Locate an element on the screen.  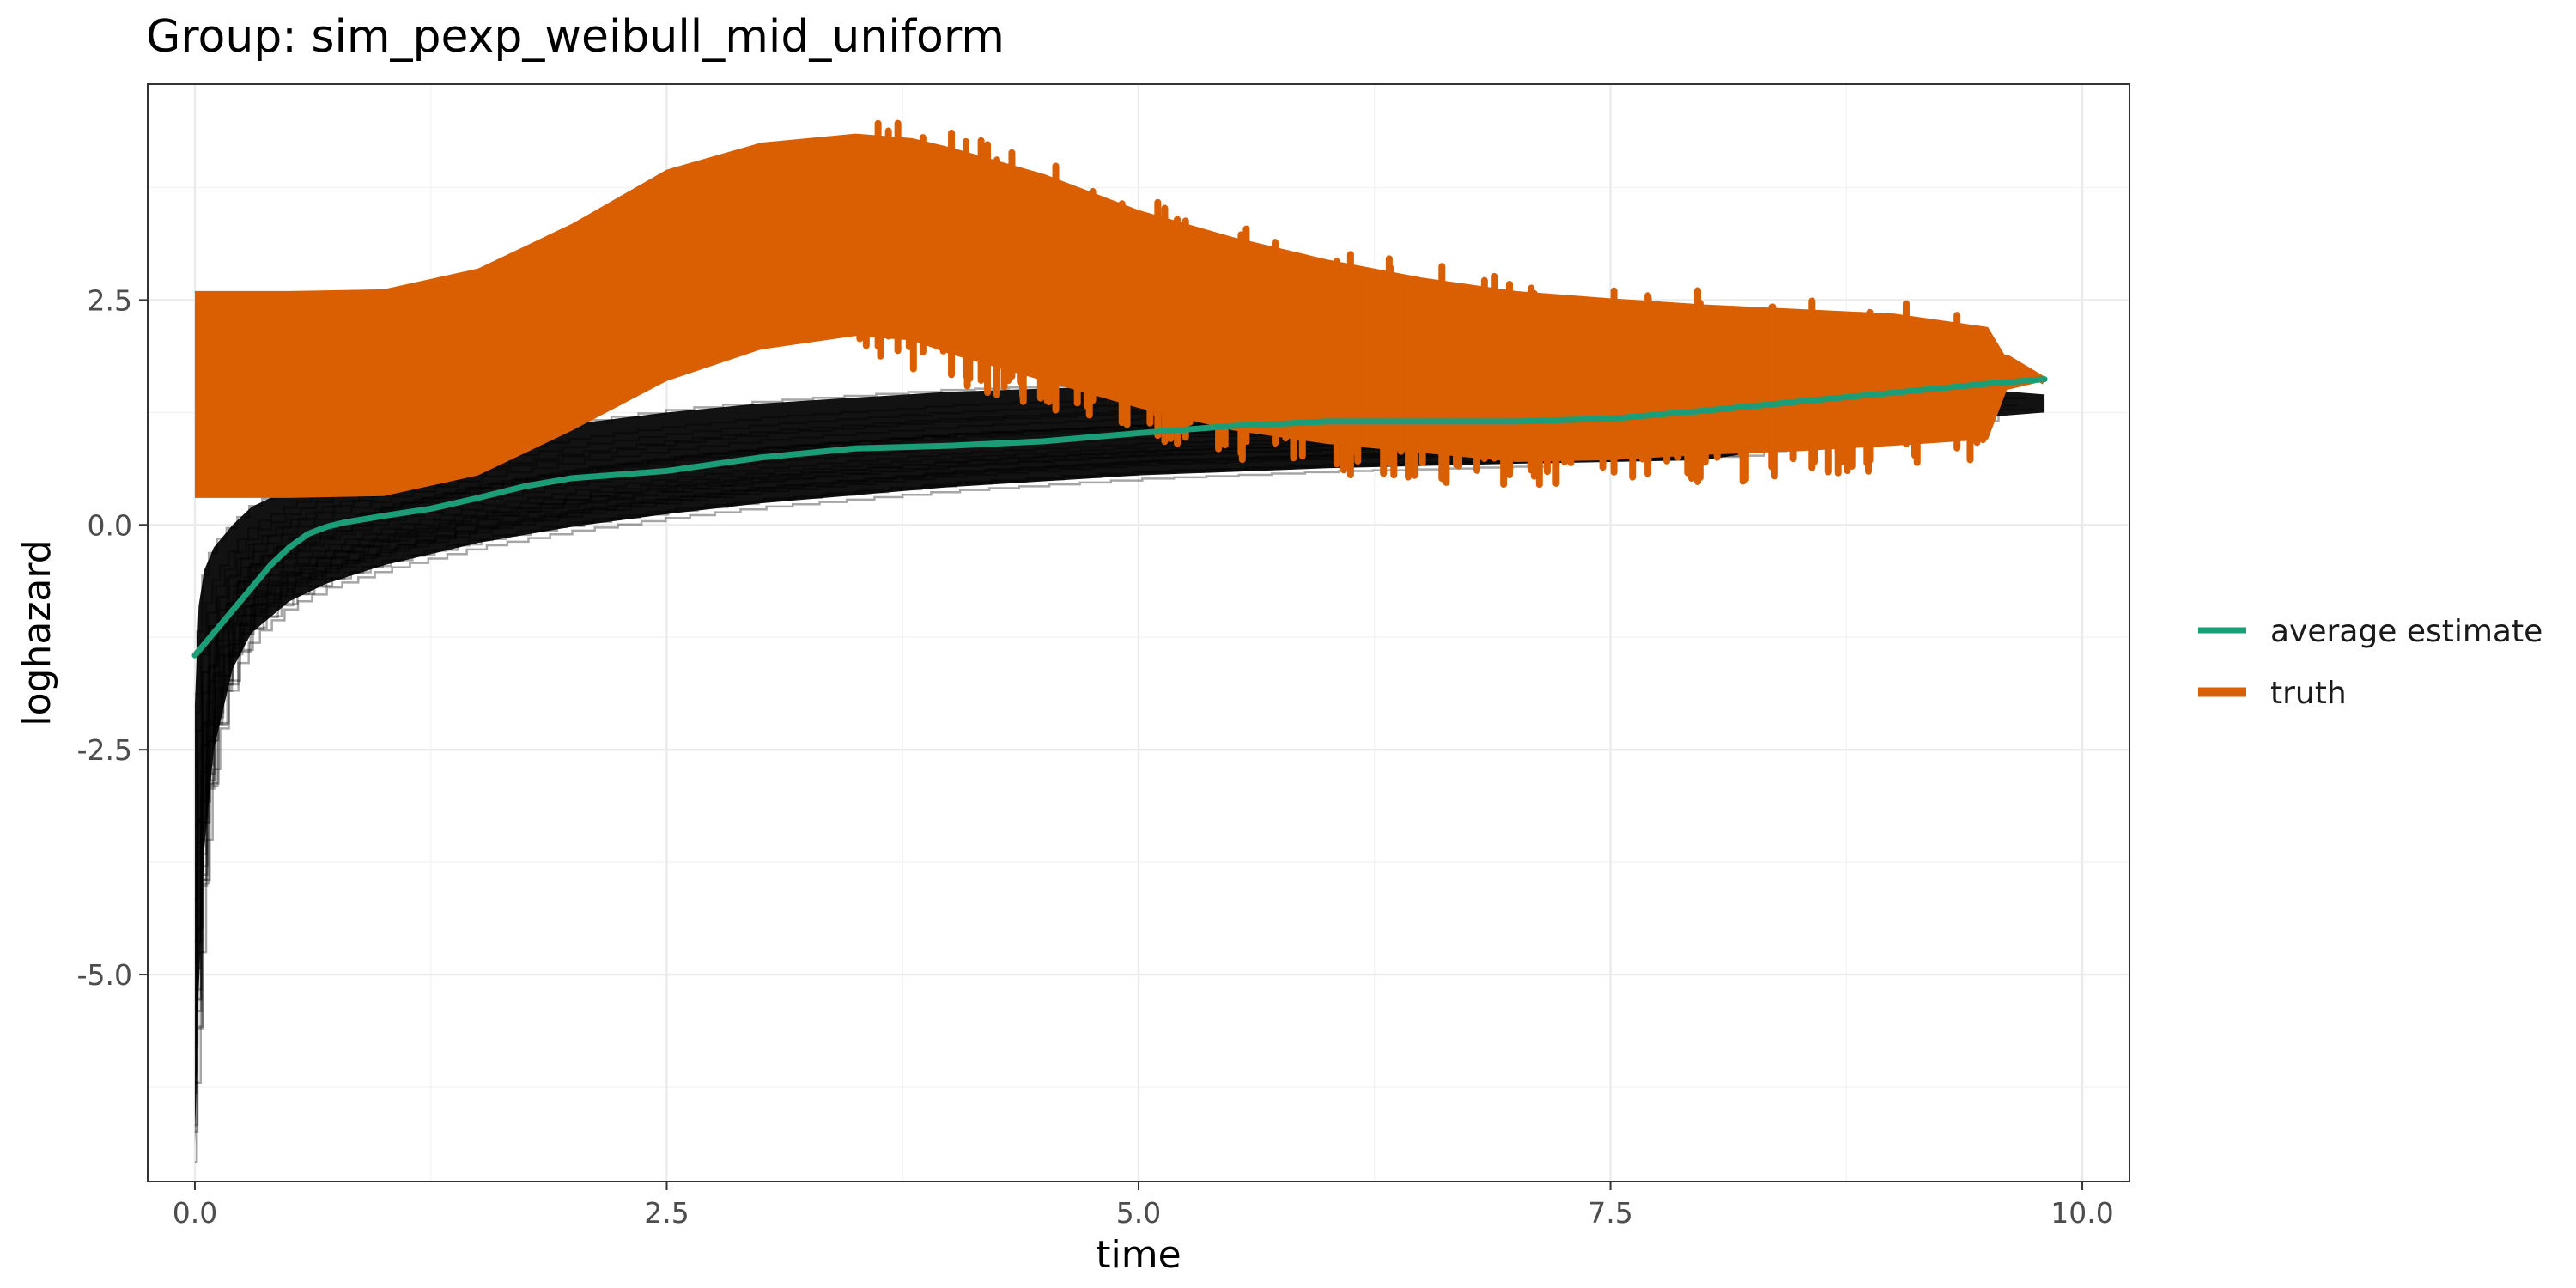
x-tick-label: 10.0 is located at coordinates (2082, 1213).